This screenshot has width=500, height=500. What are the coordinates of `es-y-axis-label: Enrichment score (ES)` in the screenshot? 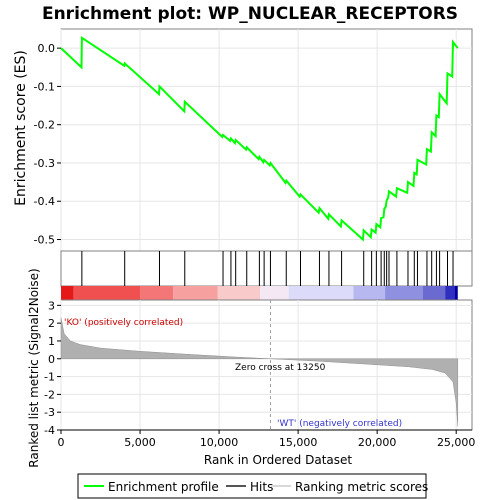 It's located at (21, 128).